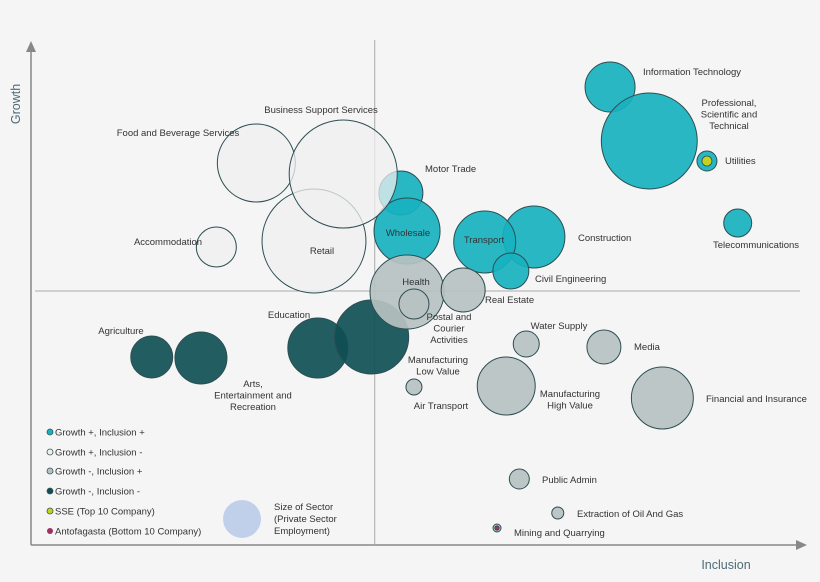 This screenshot has height=582, width=820. I want to click on bubble-label: Civil Engineering, so click(570, 279).